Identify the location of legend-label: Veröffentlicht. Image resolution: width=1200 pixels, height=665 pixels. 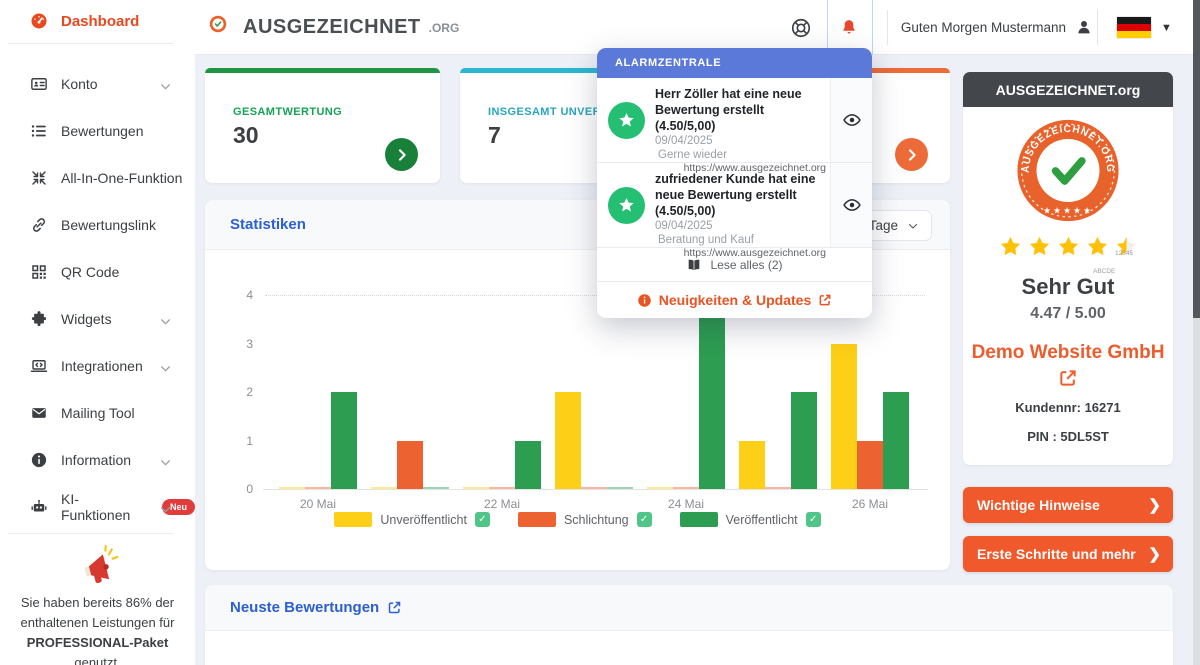
(761, 519).